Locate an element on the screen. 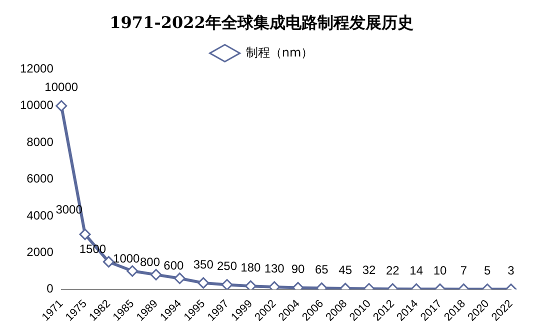  data-label: 1000 is located at coordinates (126, 258).